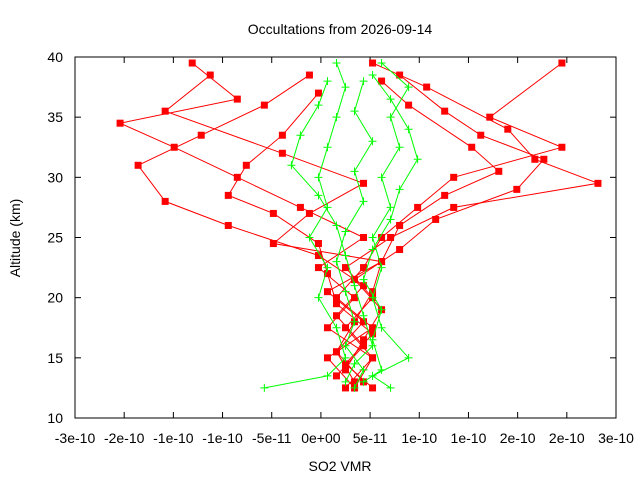 The width and height of the screenshot is (640, 480). What do you see at coordinates (339, 466) in the screenshot?
I see `x-axis-label: SO2 VMR` at bounding box center [339, 466].